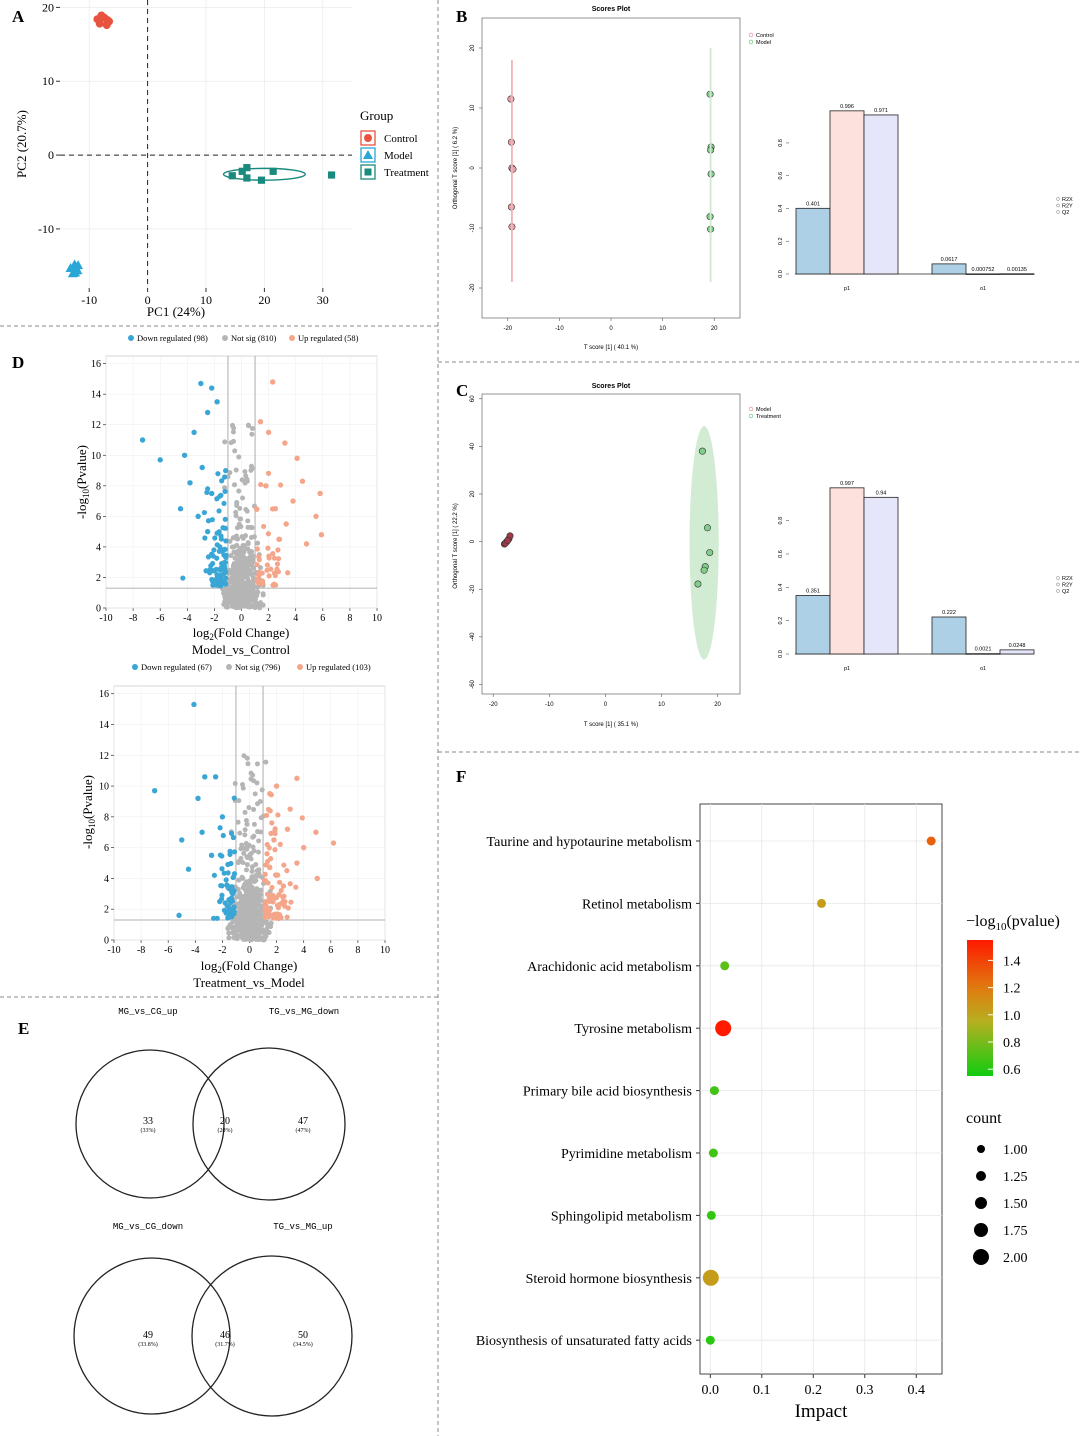 The image size is (1080, 1436). I want to click on venn-top-mid-count: 20, so click(225, 1121).